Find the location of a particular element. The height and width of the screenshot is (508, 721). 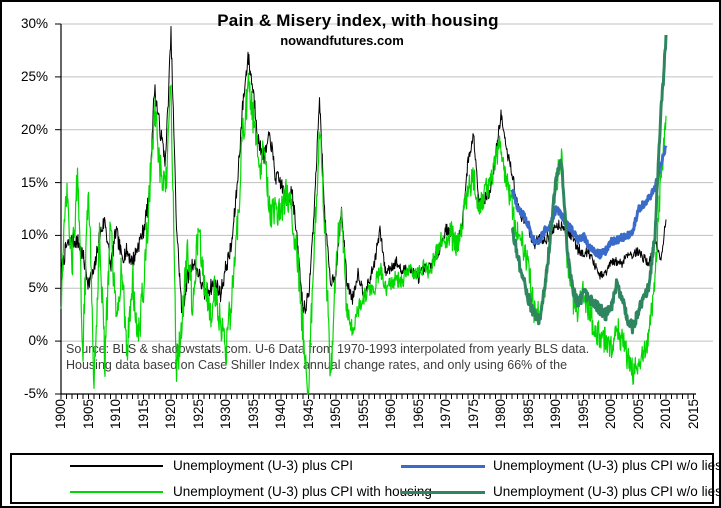

x-axis-label: 2015 is located at coordinates (693, 414).